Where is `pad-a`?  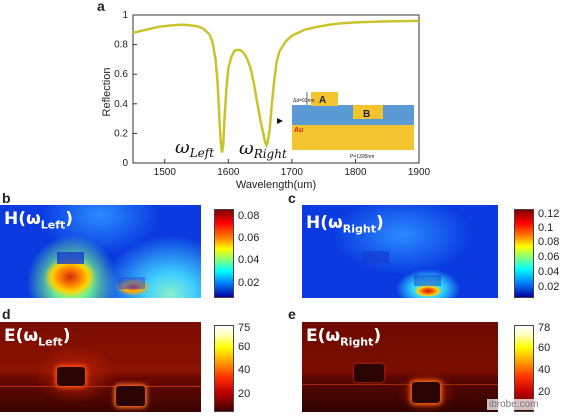
pad-a is located at coordinates (324, 99).